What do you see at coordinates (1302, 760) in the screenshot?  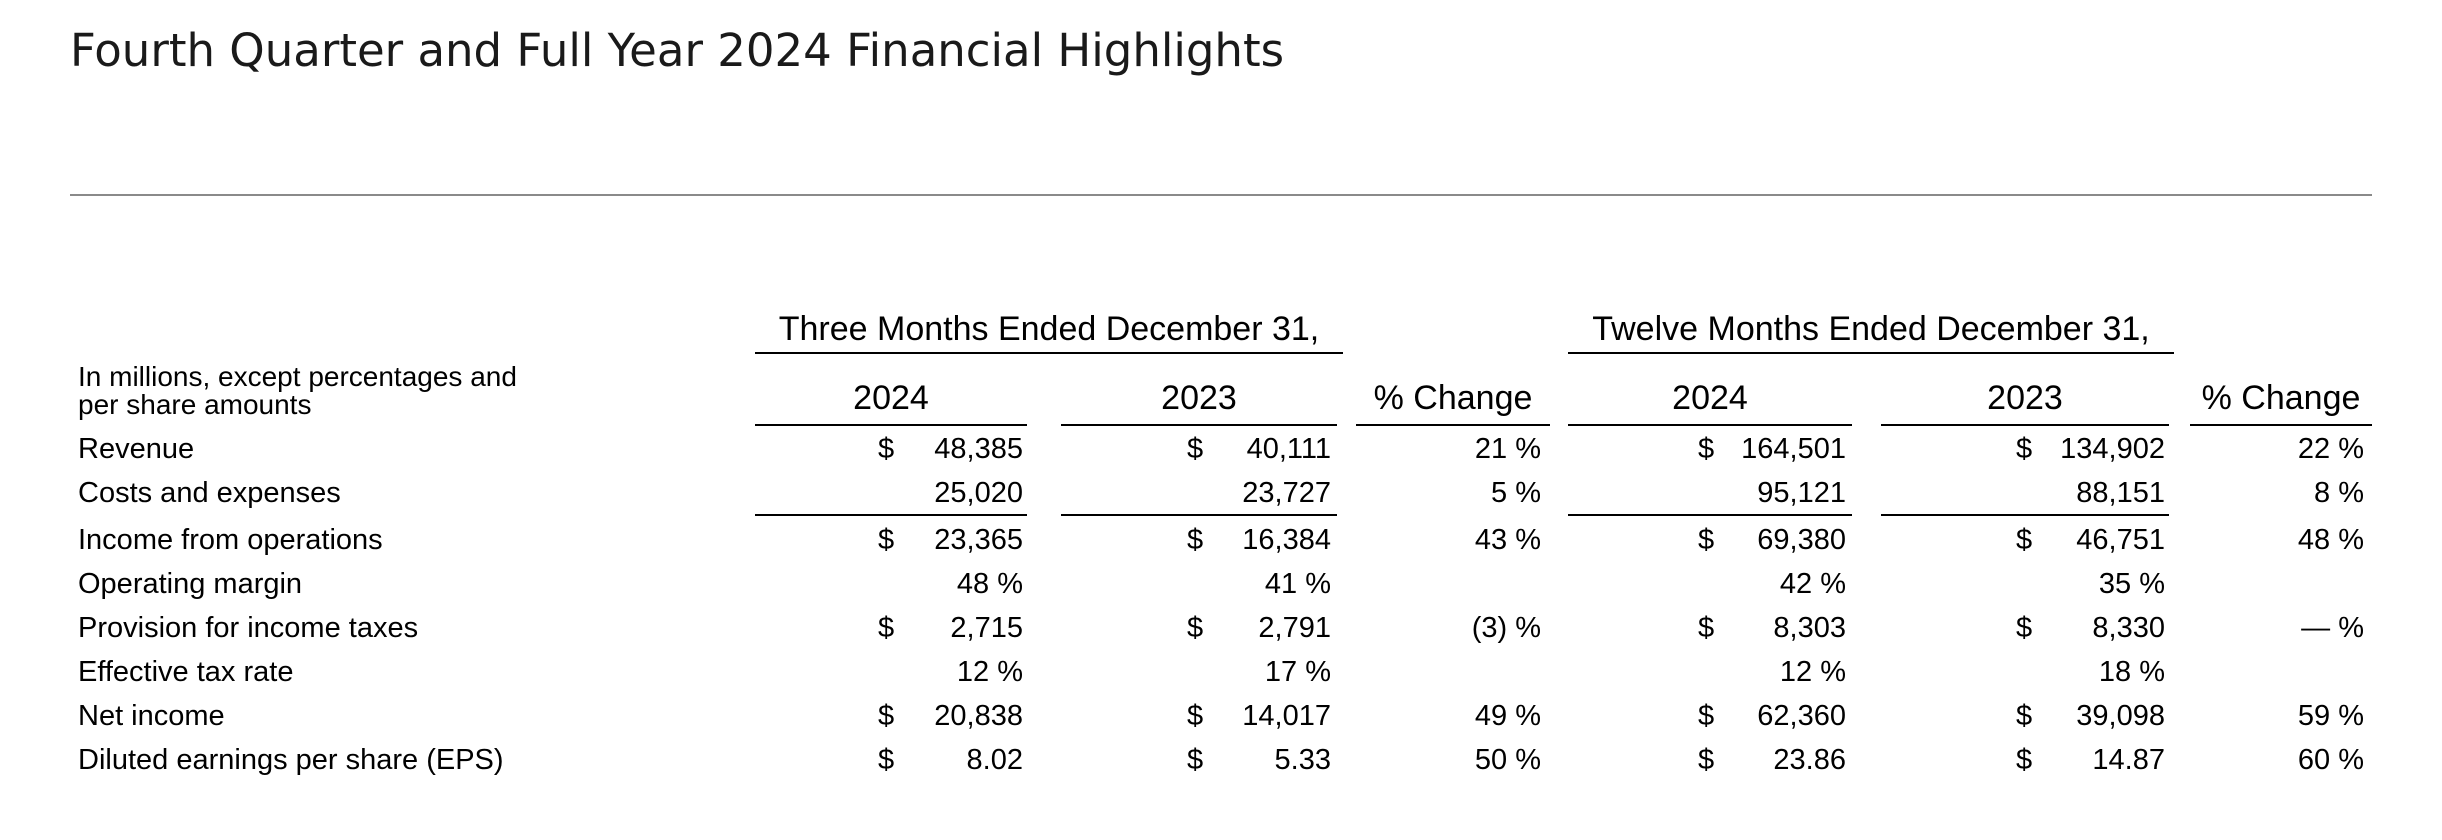 I see `cell-value-3m-2023: 5.33` at bounding box center [1302, 760].